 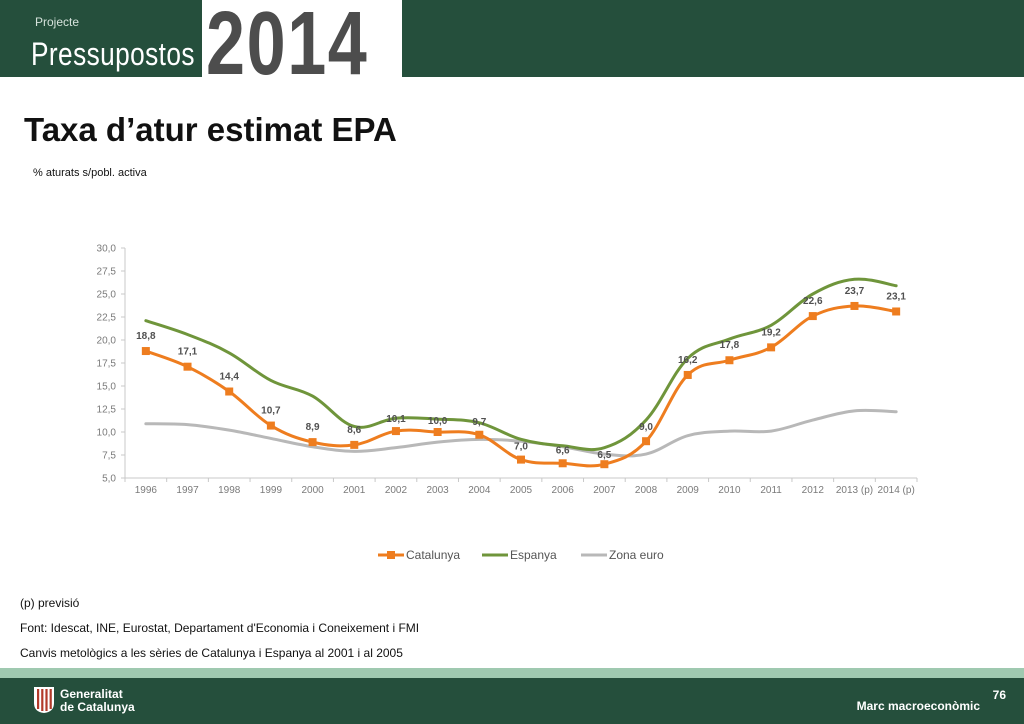 I want to click on legend-label: Catalunya, so click(x=433, y=555).